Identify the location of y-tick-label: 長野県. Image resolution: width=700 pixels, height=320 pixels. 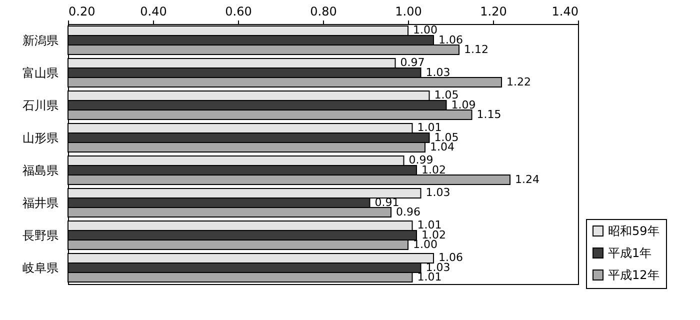
(40, 235).